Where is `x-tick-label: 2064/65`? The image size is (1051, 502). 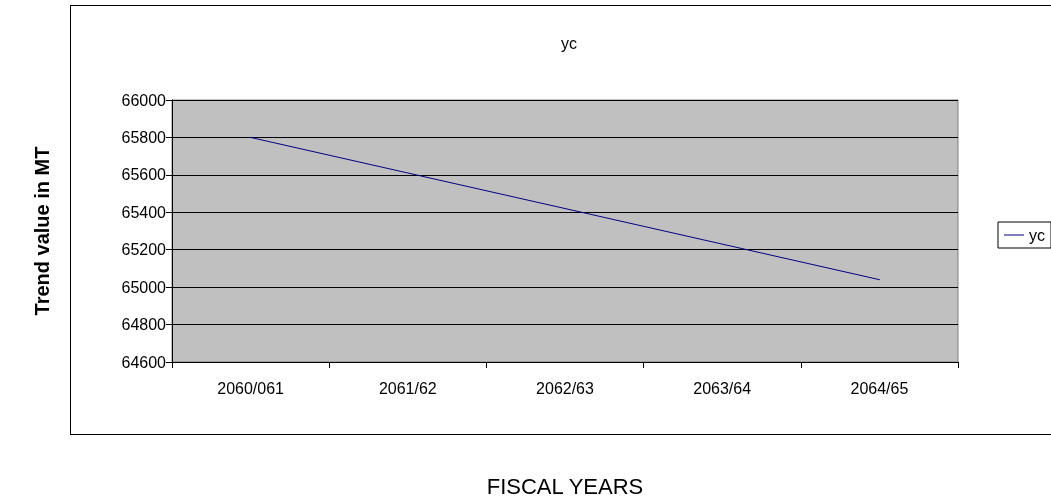 x-tick-label: 2064/65 is located at coordinates (879, 388).